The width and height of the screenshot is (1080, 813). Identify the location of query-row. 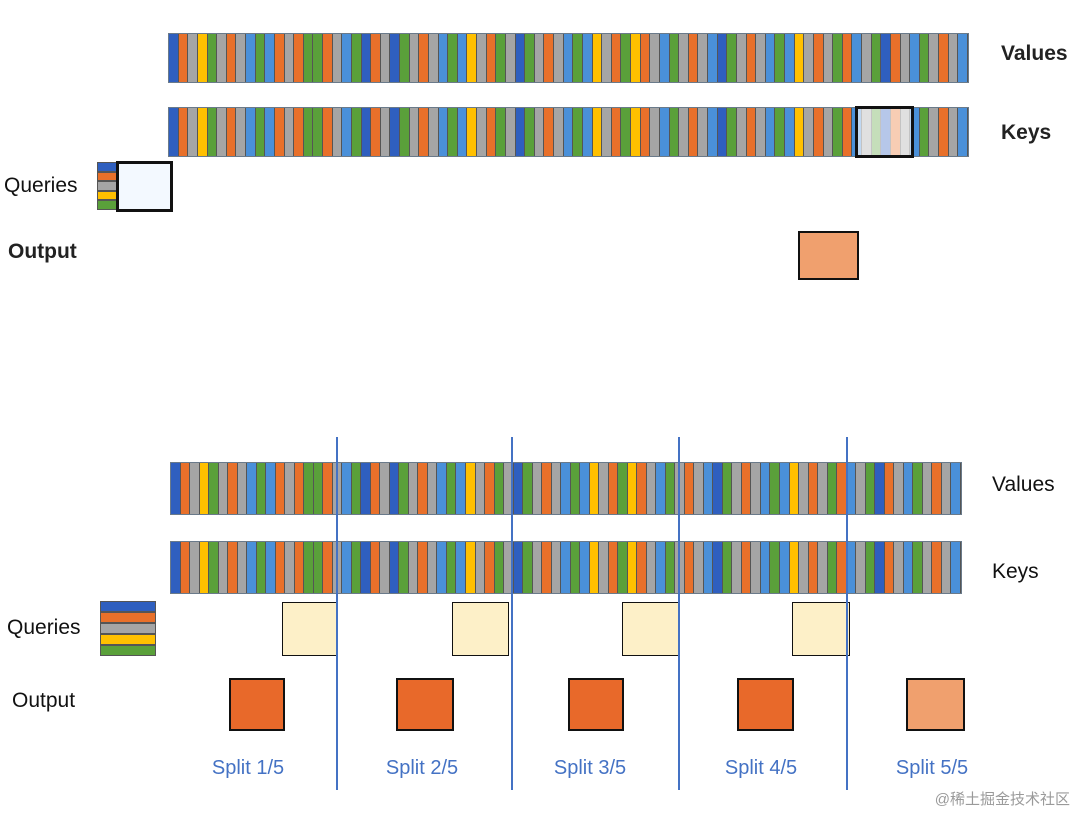
(128, 617).